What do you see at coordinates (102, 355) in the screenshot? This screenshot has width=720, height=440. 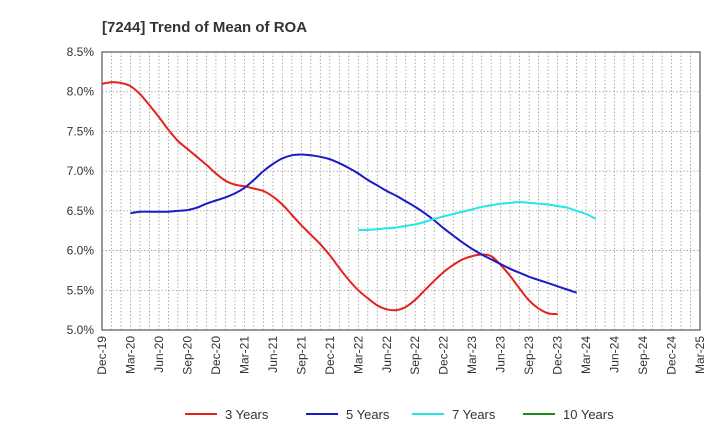 I see `x-tick-label: Dec-19` at bounding box center [102, 355].